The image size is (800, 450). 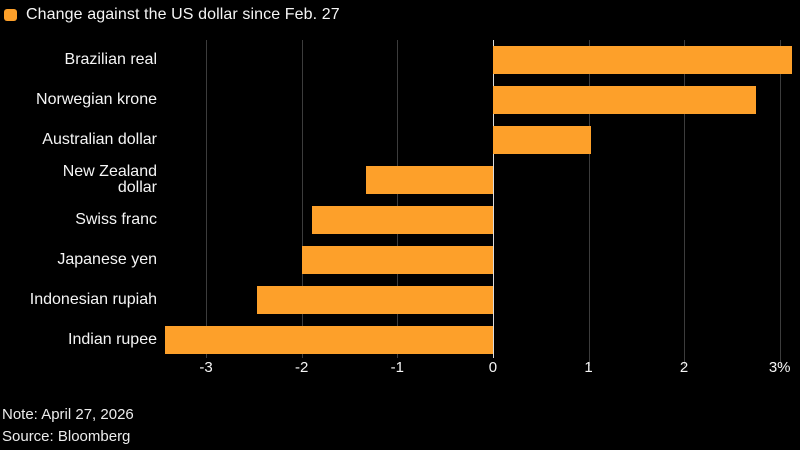 What do you see at coordinates (116, 219) in the screenshot?
I see `category-label-swiss-franc: Swiss franc` at bounding box center [116, 219].